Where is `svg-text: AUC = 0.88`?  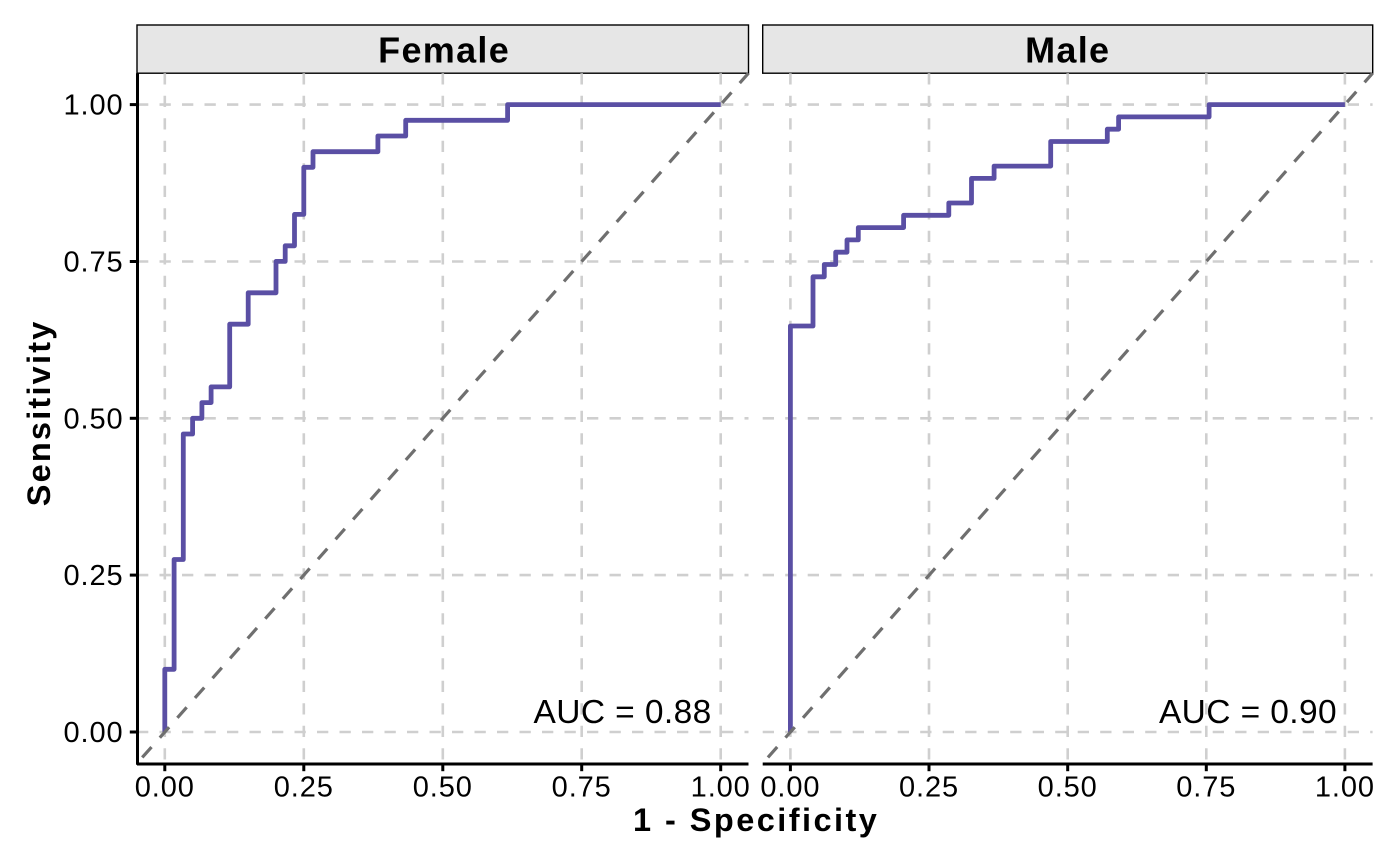 svg-text: AUC = 0.88 is located at coordinates (623, 712).